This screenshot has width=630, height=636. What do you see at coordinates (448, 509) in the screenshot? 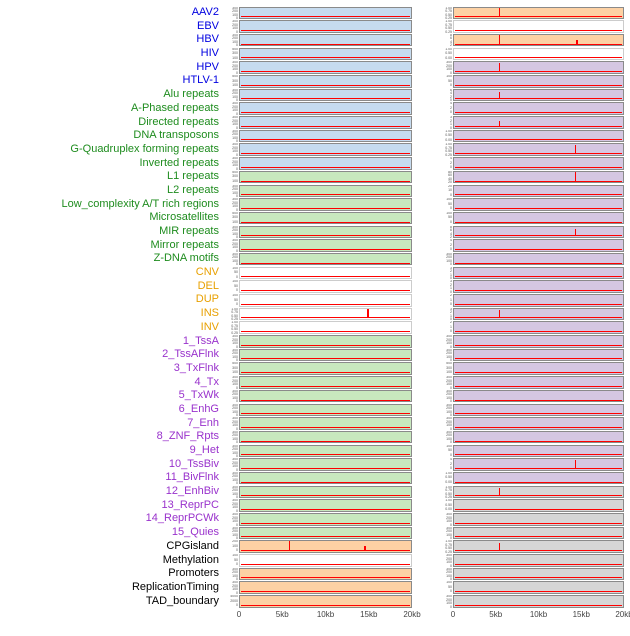
I see `y-tick-label: 0.00` at bounding box center [448, 509].